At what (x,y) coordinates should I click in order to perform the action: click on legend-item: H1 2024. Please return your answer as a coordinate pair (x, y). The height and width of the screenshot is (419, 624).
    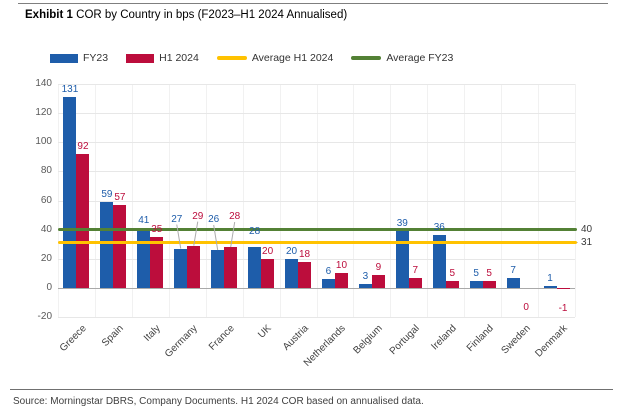
    Looking at the image, I should click on (162, 58).